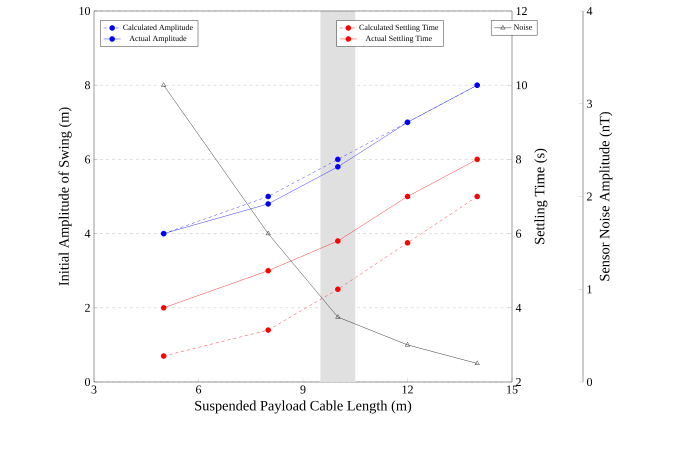  Describe the element at coordinates (590, 289) in the screenshot. I see `y3-tick-label: 1` at that location.